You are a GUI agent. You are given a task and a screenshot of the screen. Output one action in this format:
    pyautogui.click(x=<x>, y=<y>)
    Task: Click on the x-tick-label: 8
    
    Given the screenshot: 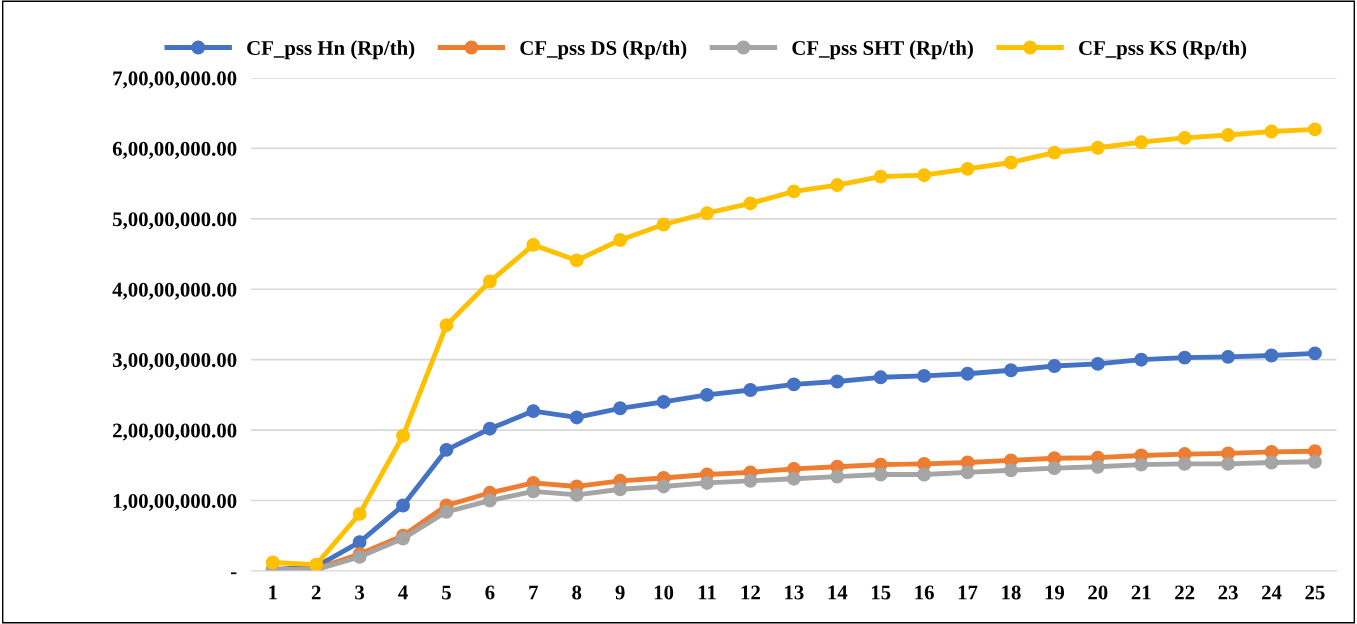 What is the action you would take?
    pyautogui.click(x=577, y=592)
    